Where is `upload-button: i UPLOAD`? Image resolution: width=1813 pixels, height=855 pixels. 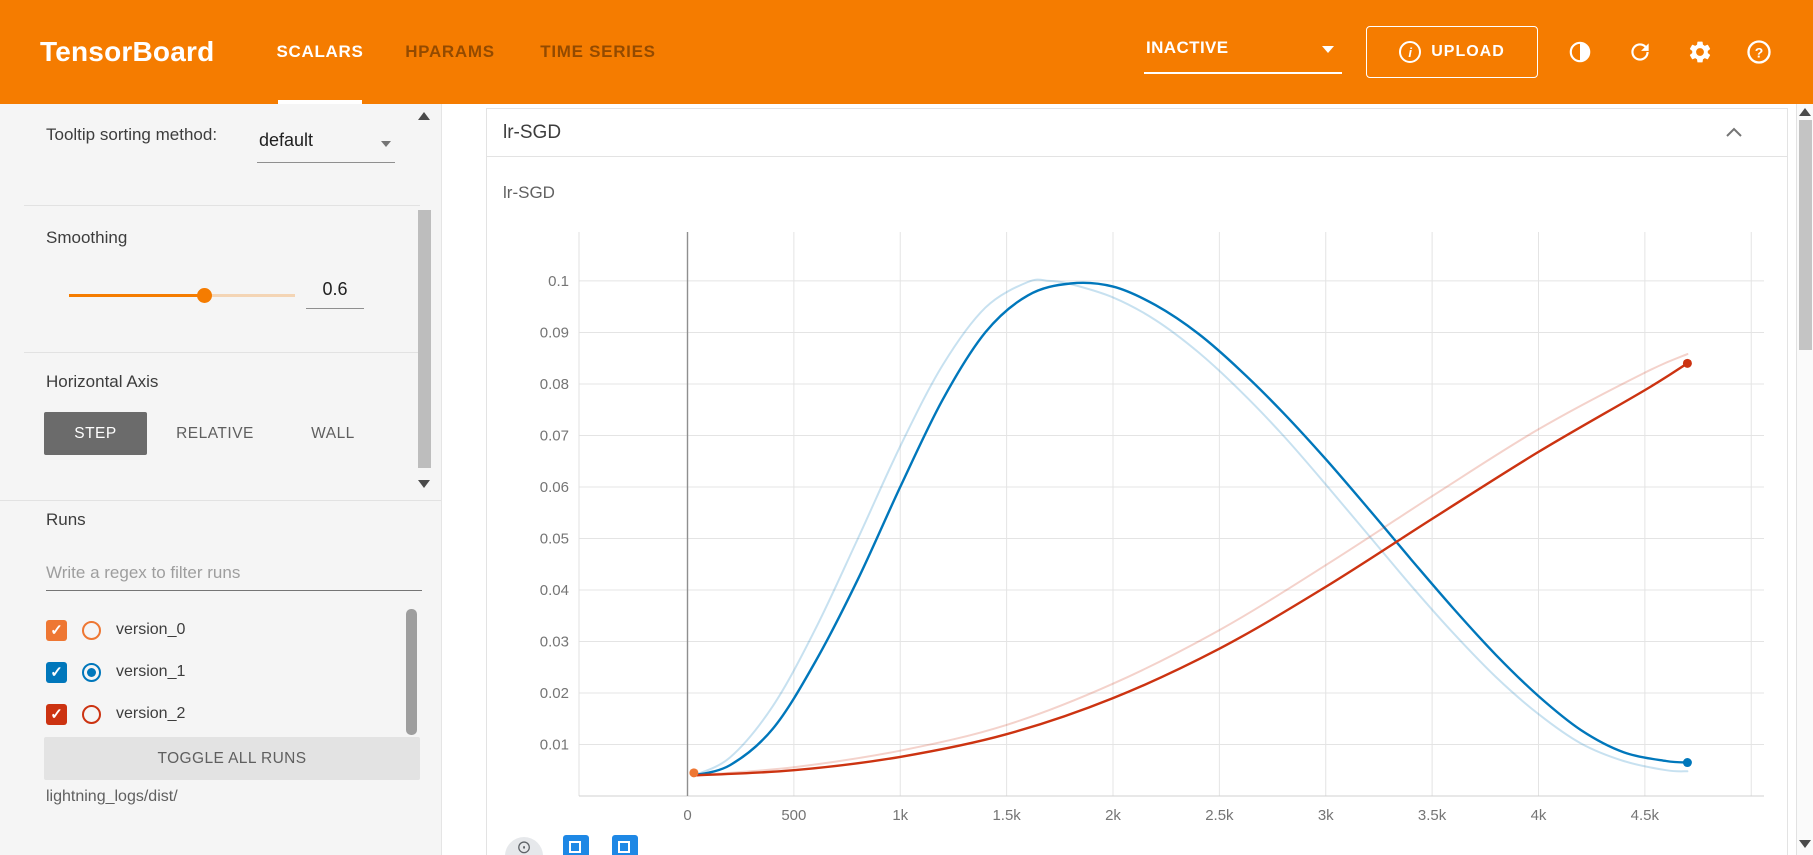 upload-button: i UPLOAD is located at coordinates (1452, 52).